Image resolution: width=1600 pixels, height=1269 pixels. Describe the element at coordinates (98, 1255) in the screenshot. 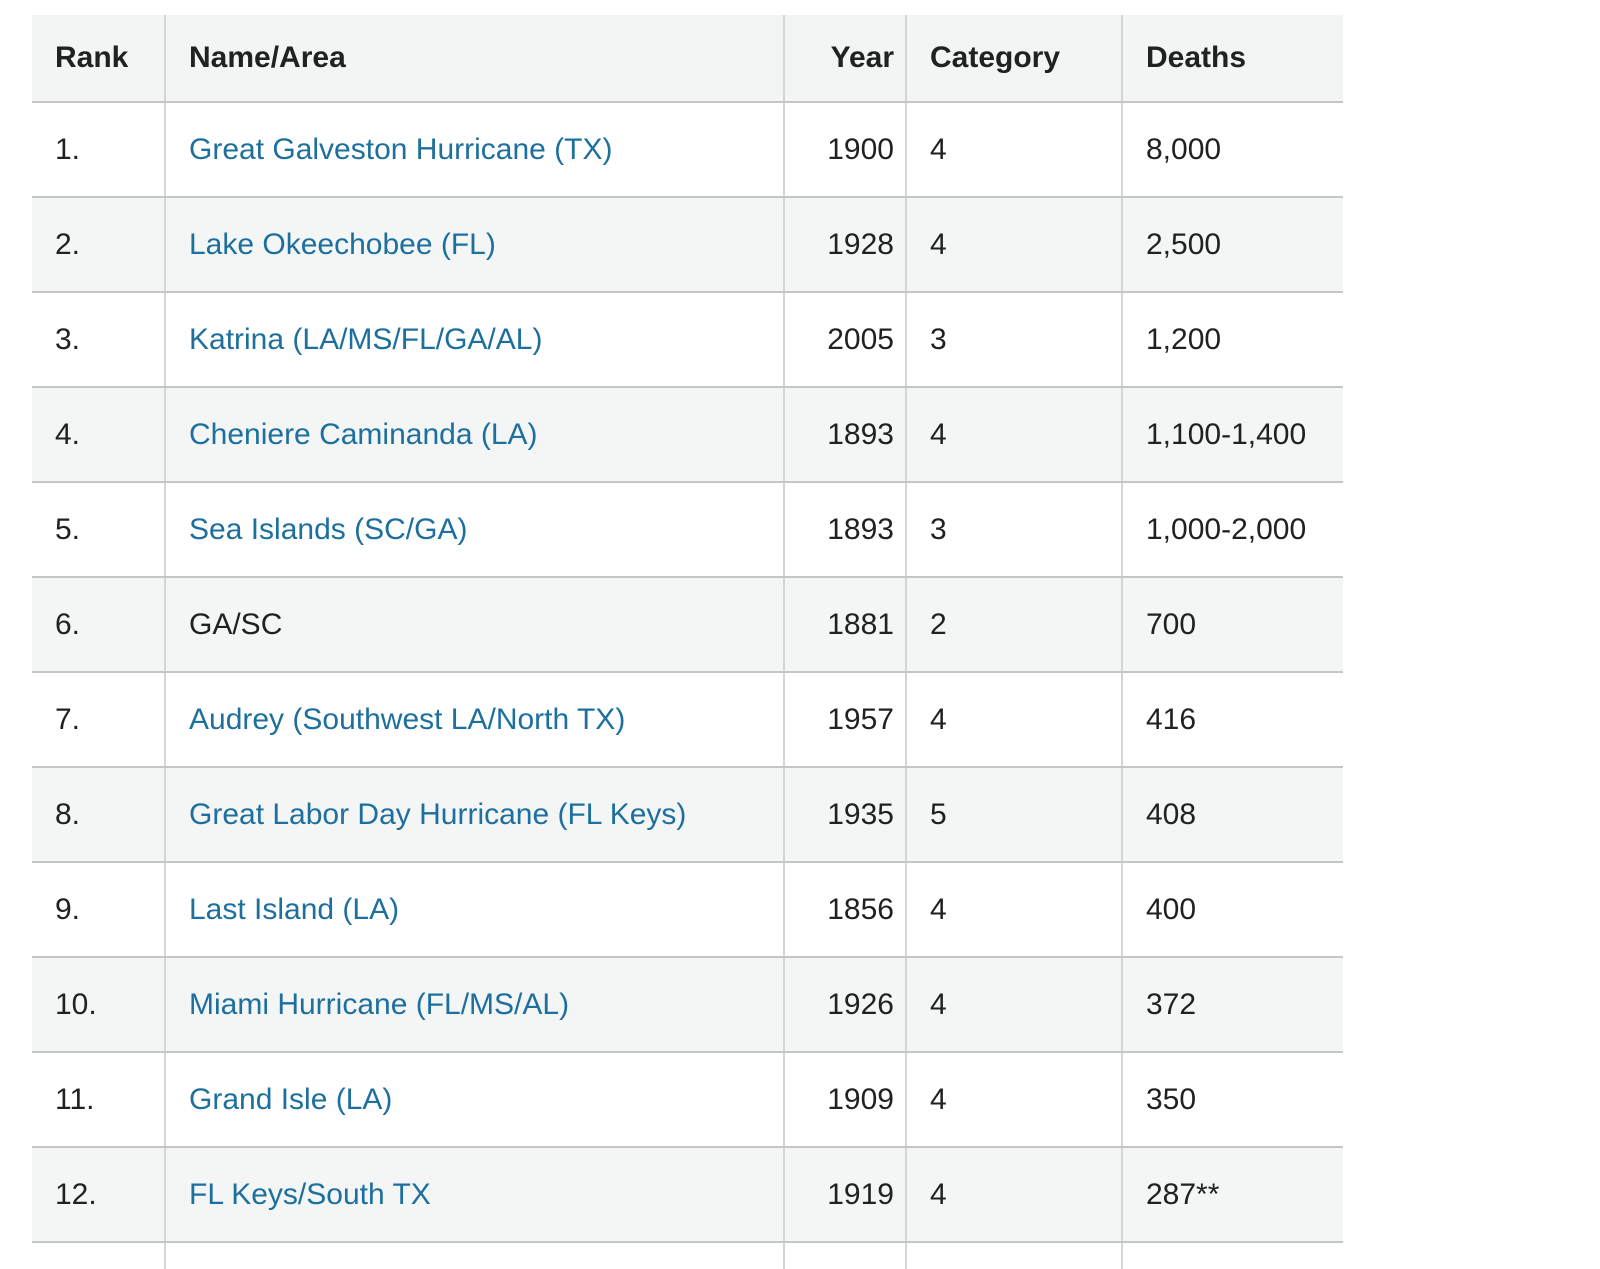

I see `rank-cell` at that location.